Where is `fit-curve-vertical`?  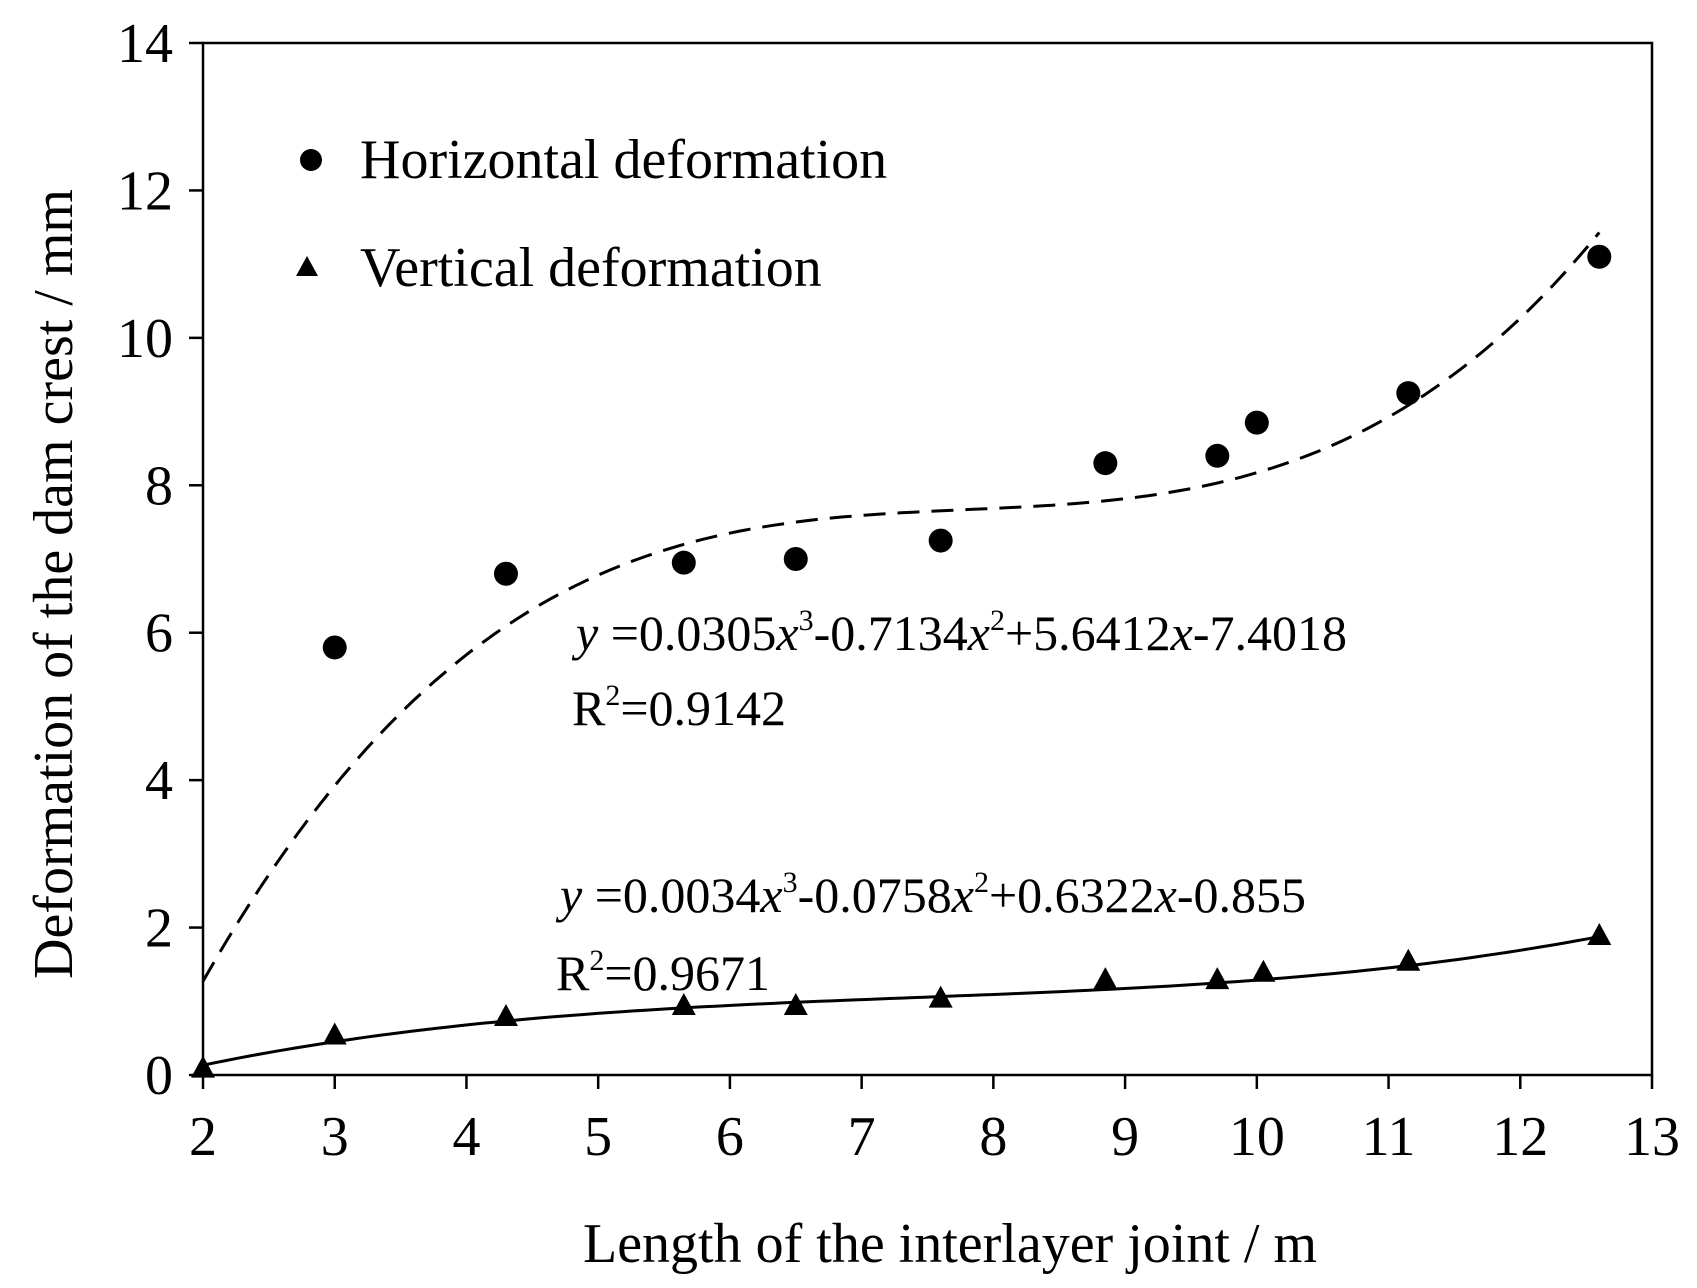
fit-curve-vertical is located at coordinates (901, 1001).